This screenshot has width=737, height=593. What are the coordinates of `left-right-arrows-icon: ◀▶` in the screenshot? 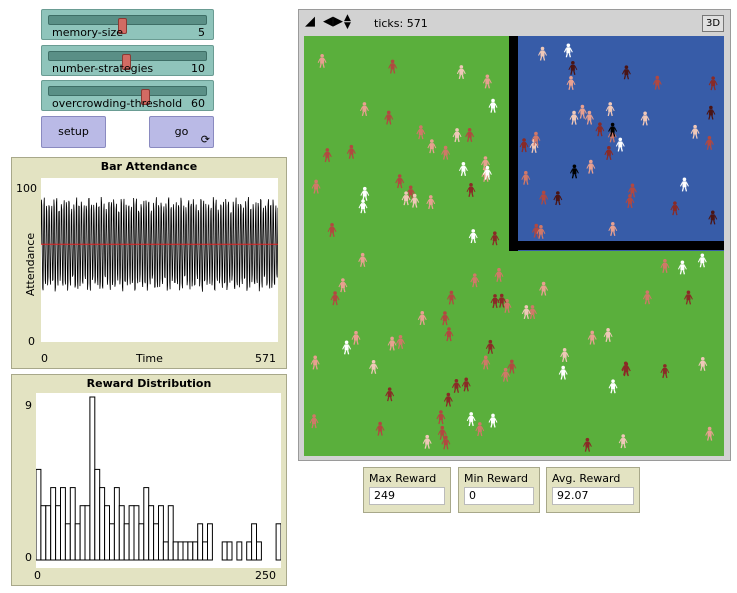 It's located at (333, 21).